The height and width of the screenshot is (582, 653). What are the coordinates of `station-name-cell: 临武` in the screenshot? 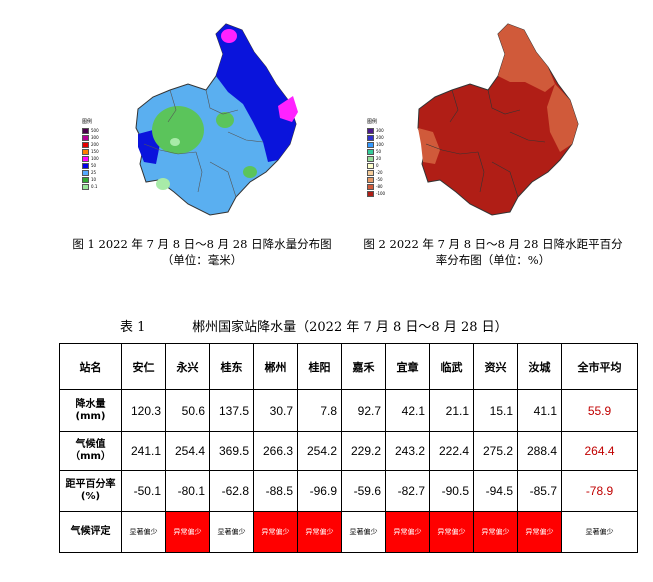 It's located at (451, 366).